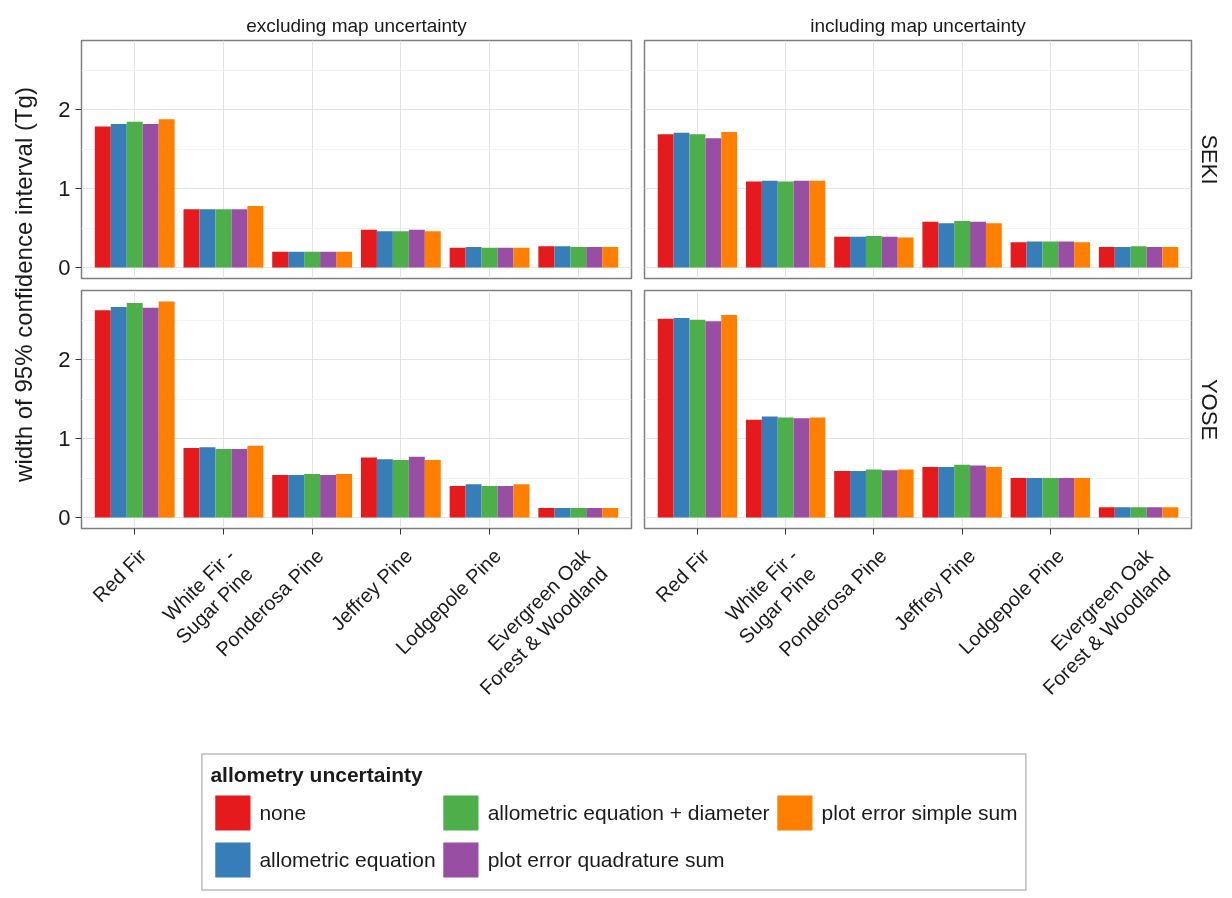  What do you see at coordinates (628, 812) in the screenshot?
I see `legend-label: allometric equation + diameter` at bounding box center [628, 812].